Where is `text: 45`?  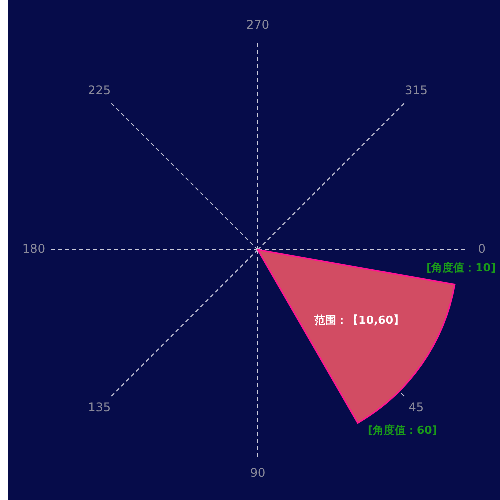 text: 45 is located at coordinates (416, 407).